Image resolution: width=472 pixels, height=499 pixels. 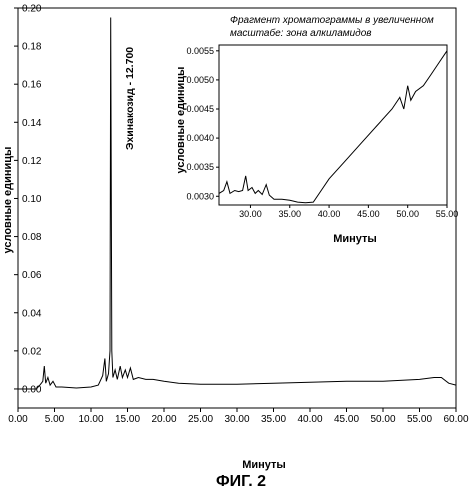 What do you see at coordinates (289, 214) in the screenshot?
I see `inset-x-tick-label: 35.00` at bounding box center [289, 214].